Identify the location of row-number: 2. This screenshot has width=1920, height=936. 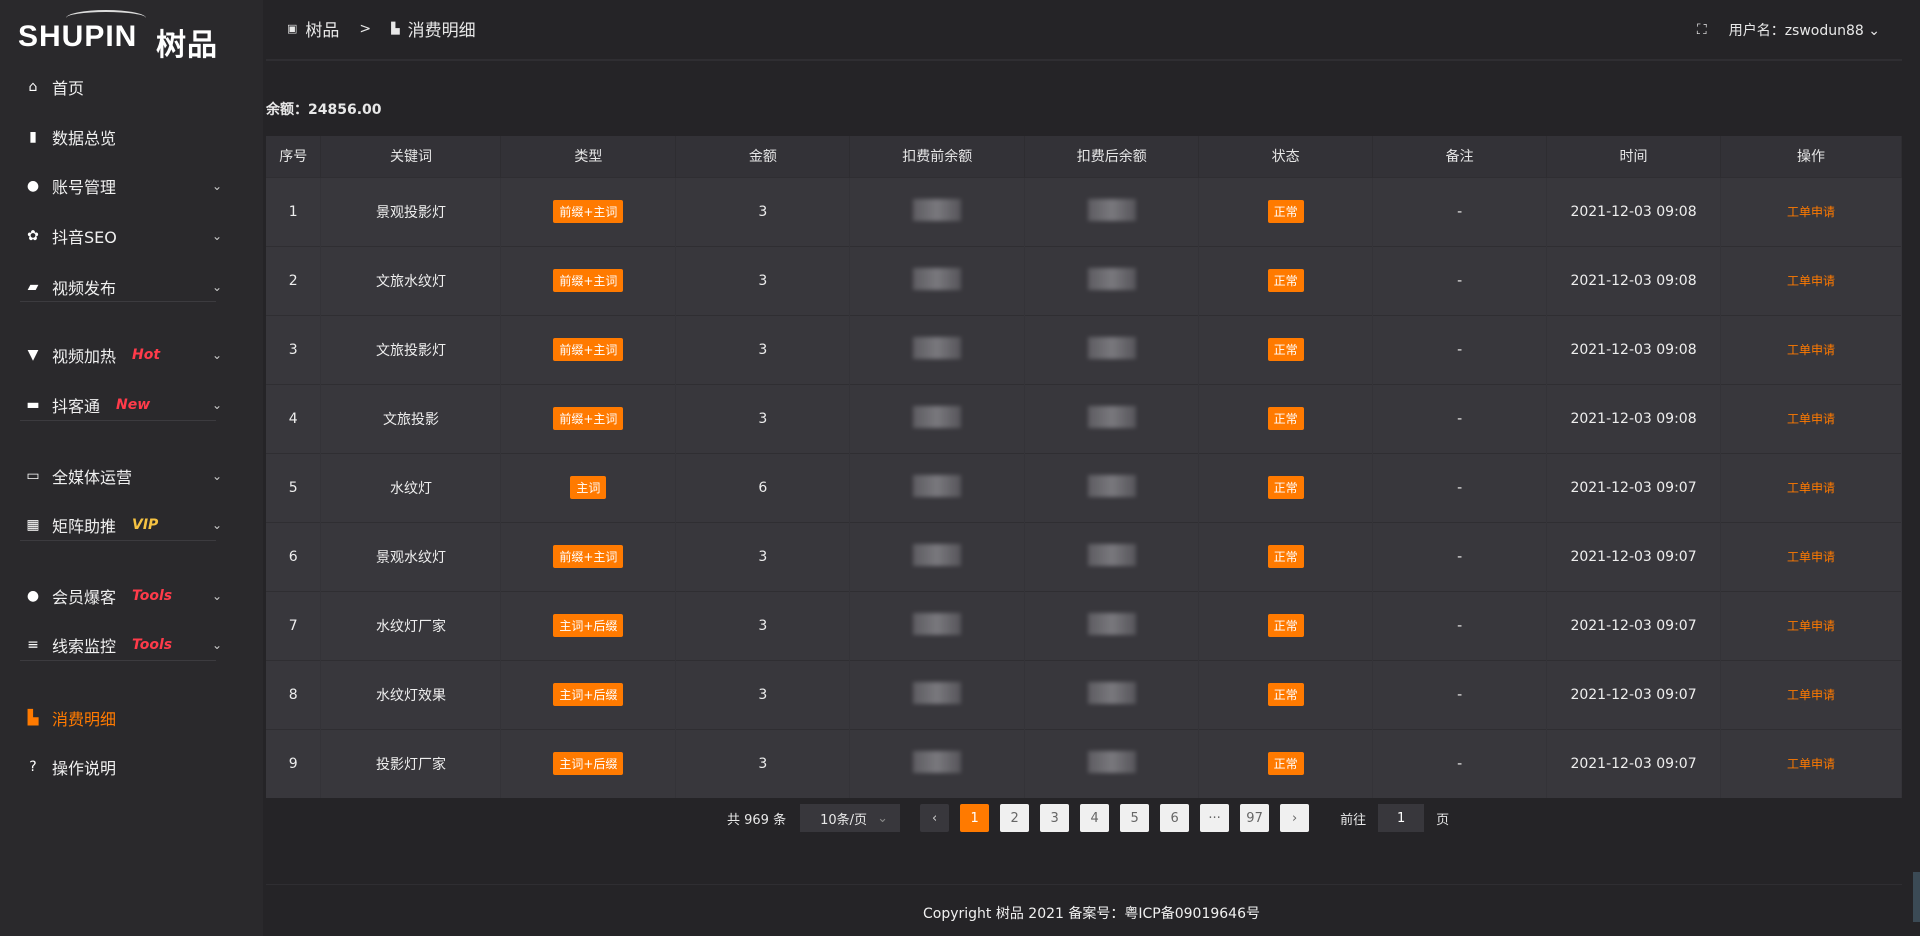
(294, 280).